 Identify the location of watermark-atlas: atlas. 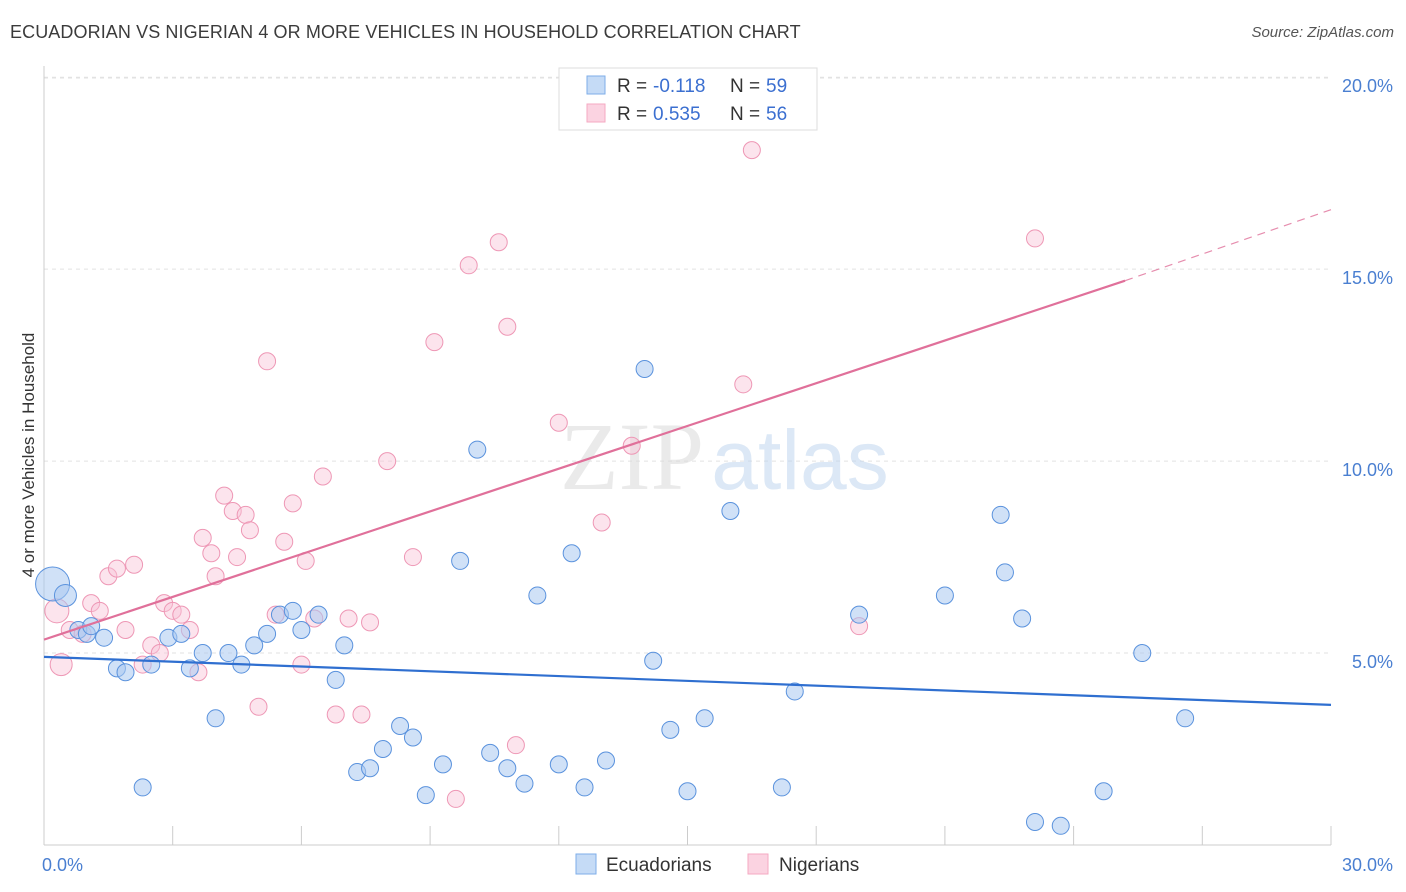
(799, 460).